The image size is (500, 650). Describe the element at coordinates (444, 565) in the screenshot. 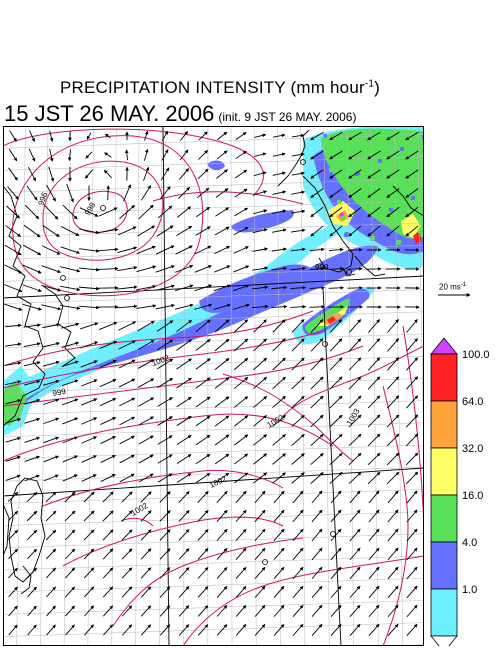

I see `colorbar-segment` at that location.